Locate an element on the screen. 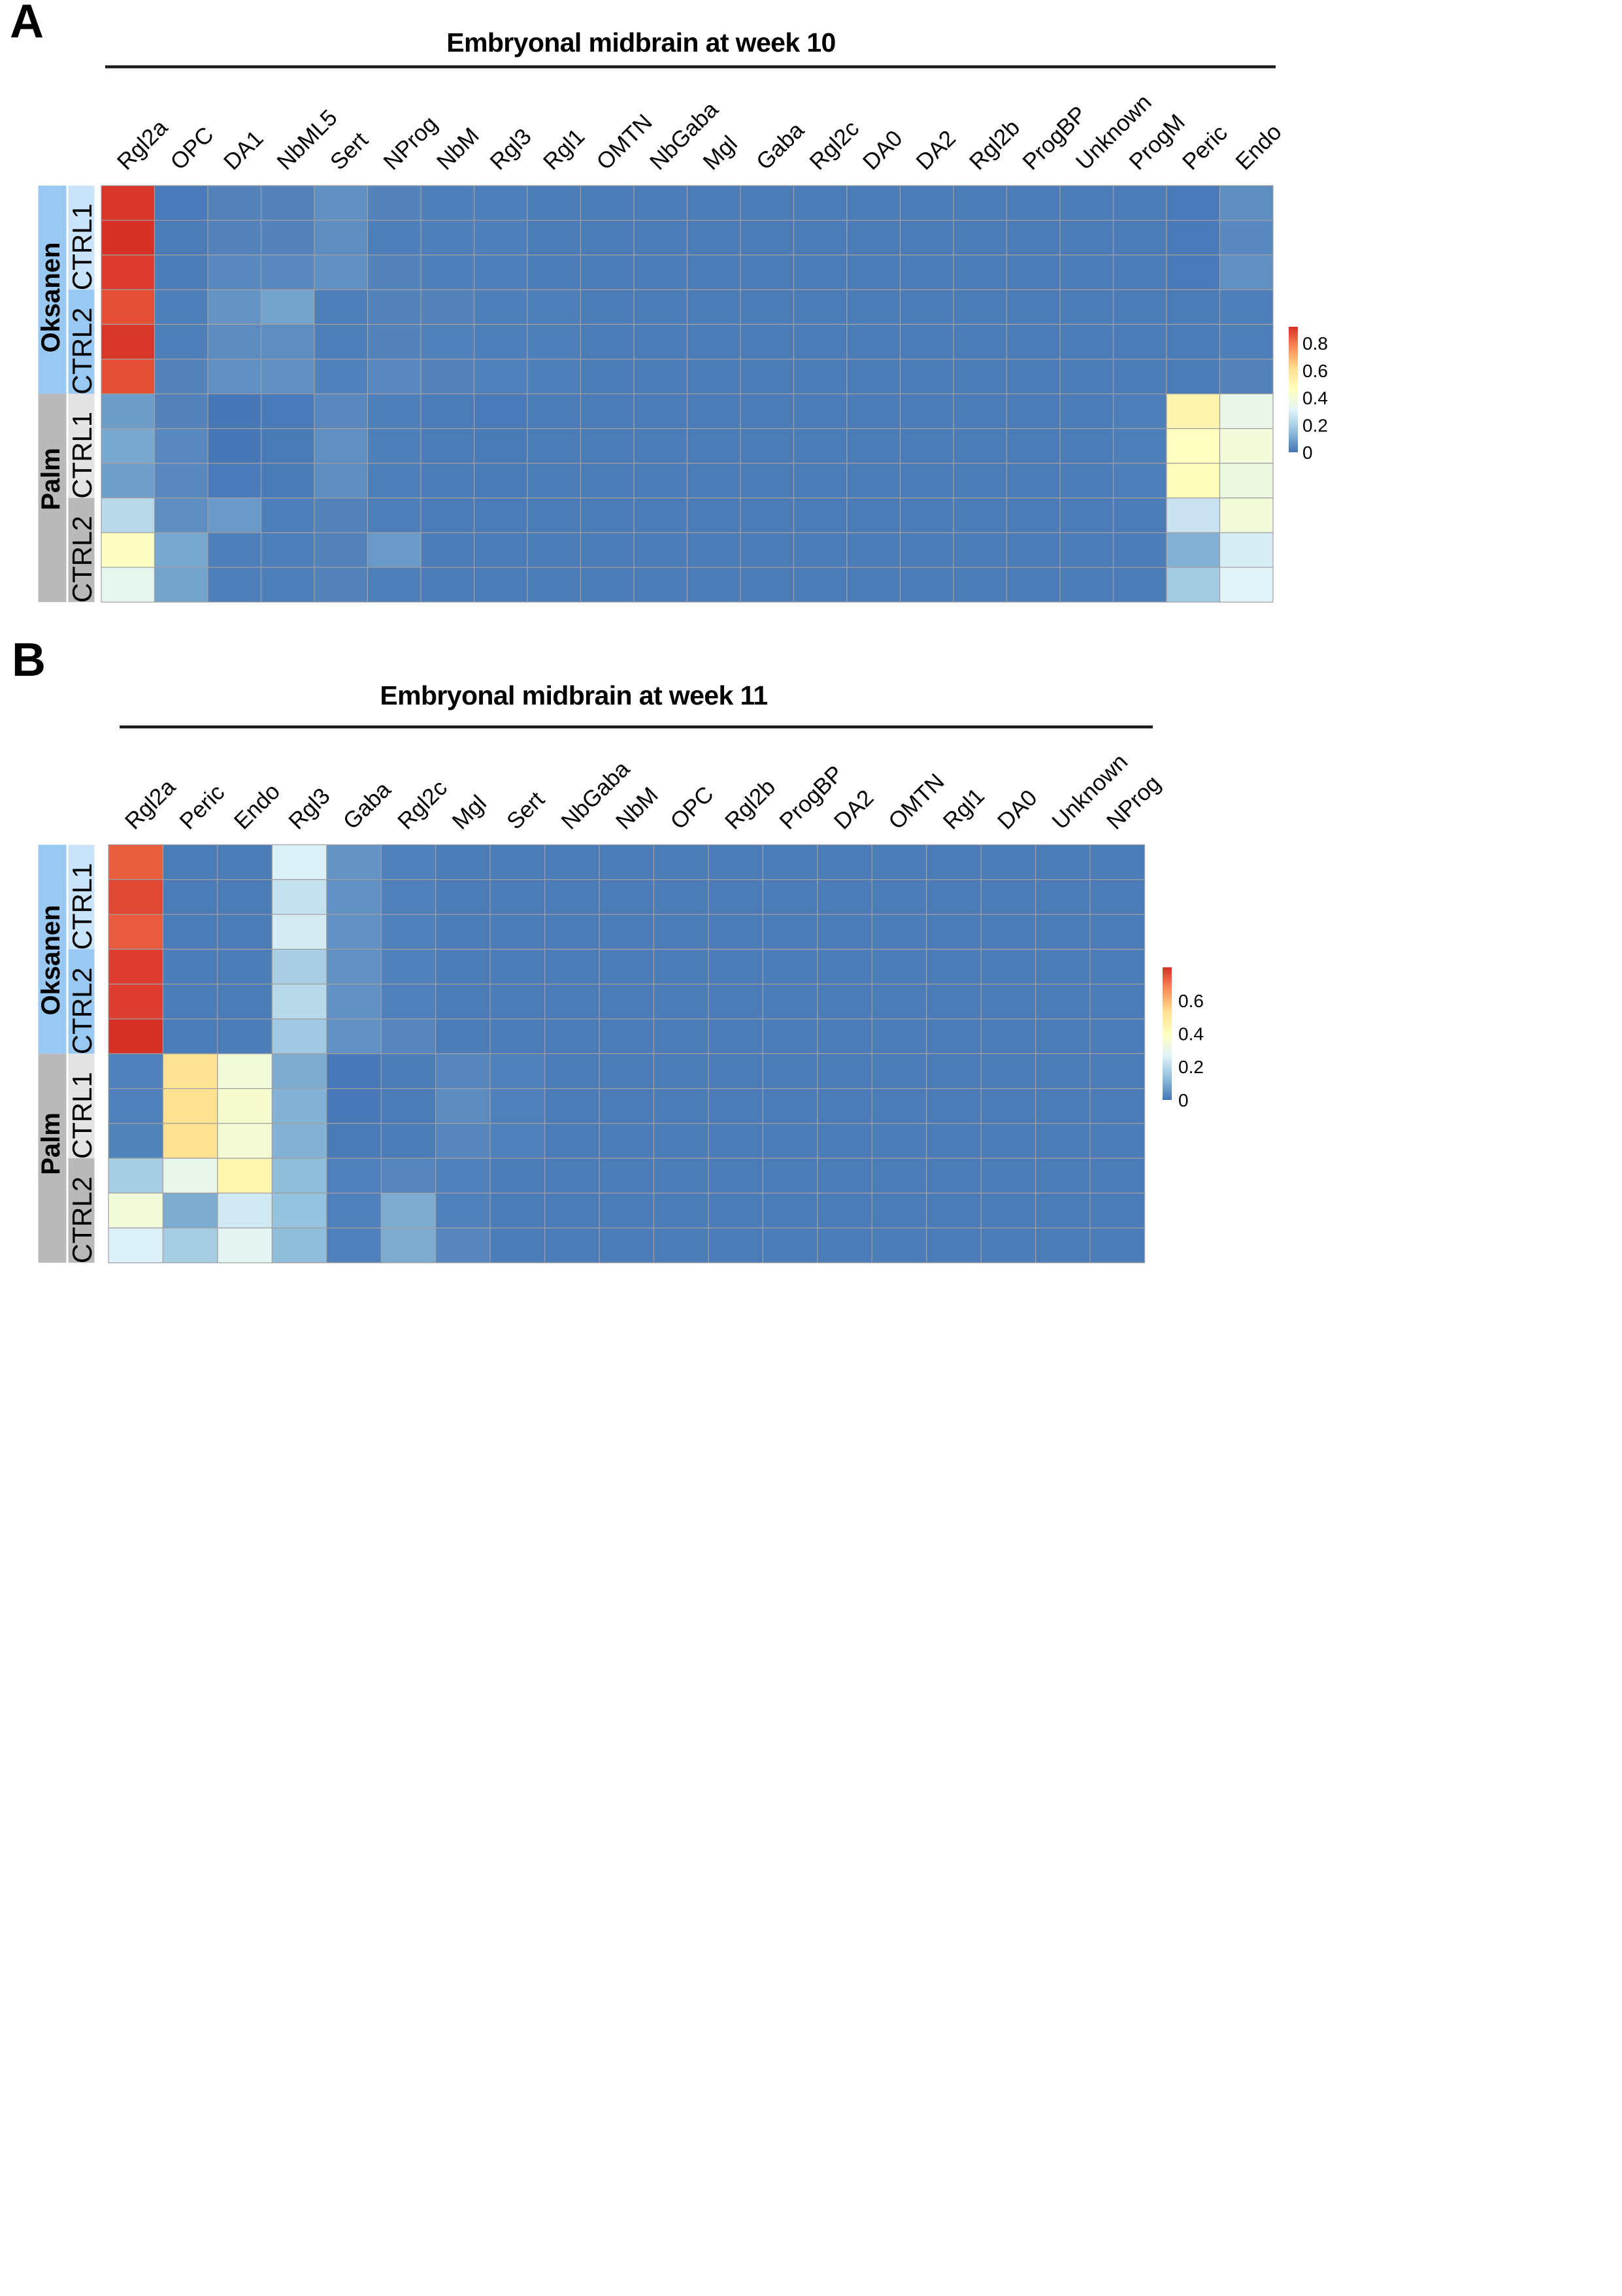  svg-text: Embryonal midbrain at week 10 is located at coordinates (641, 42).